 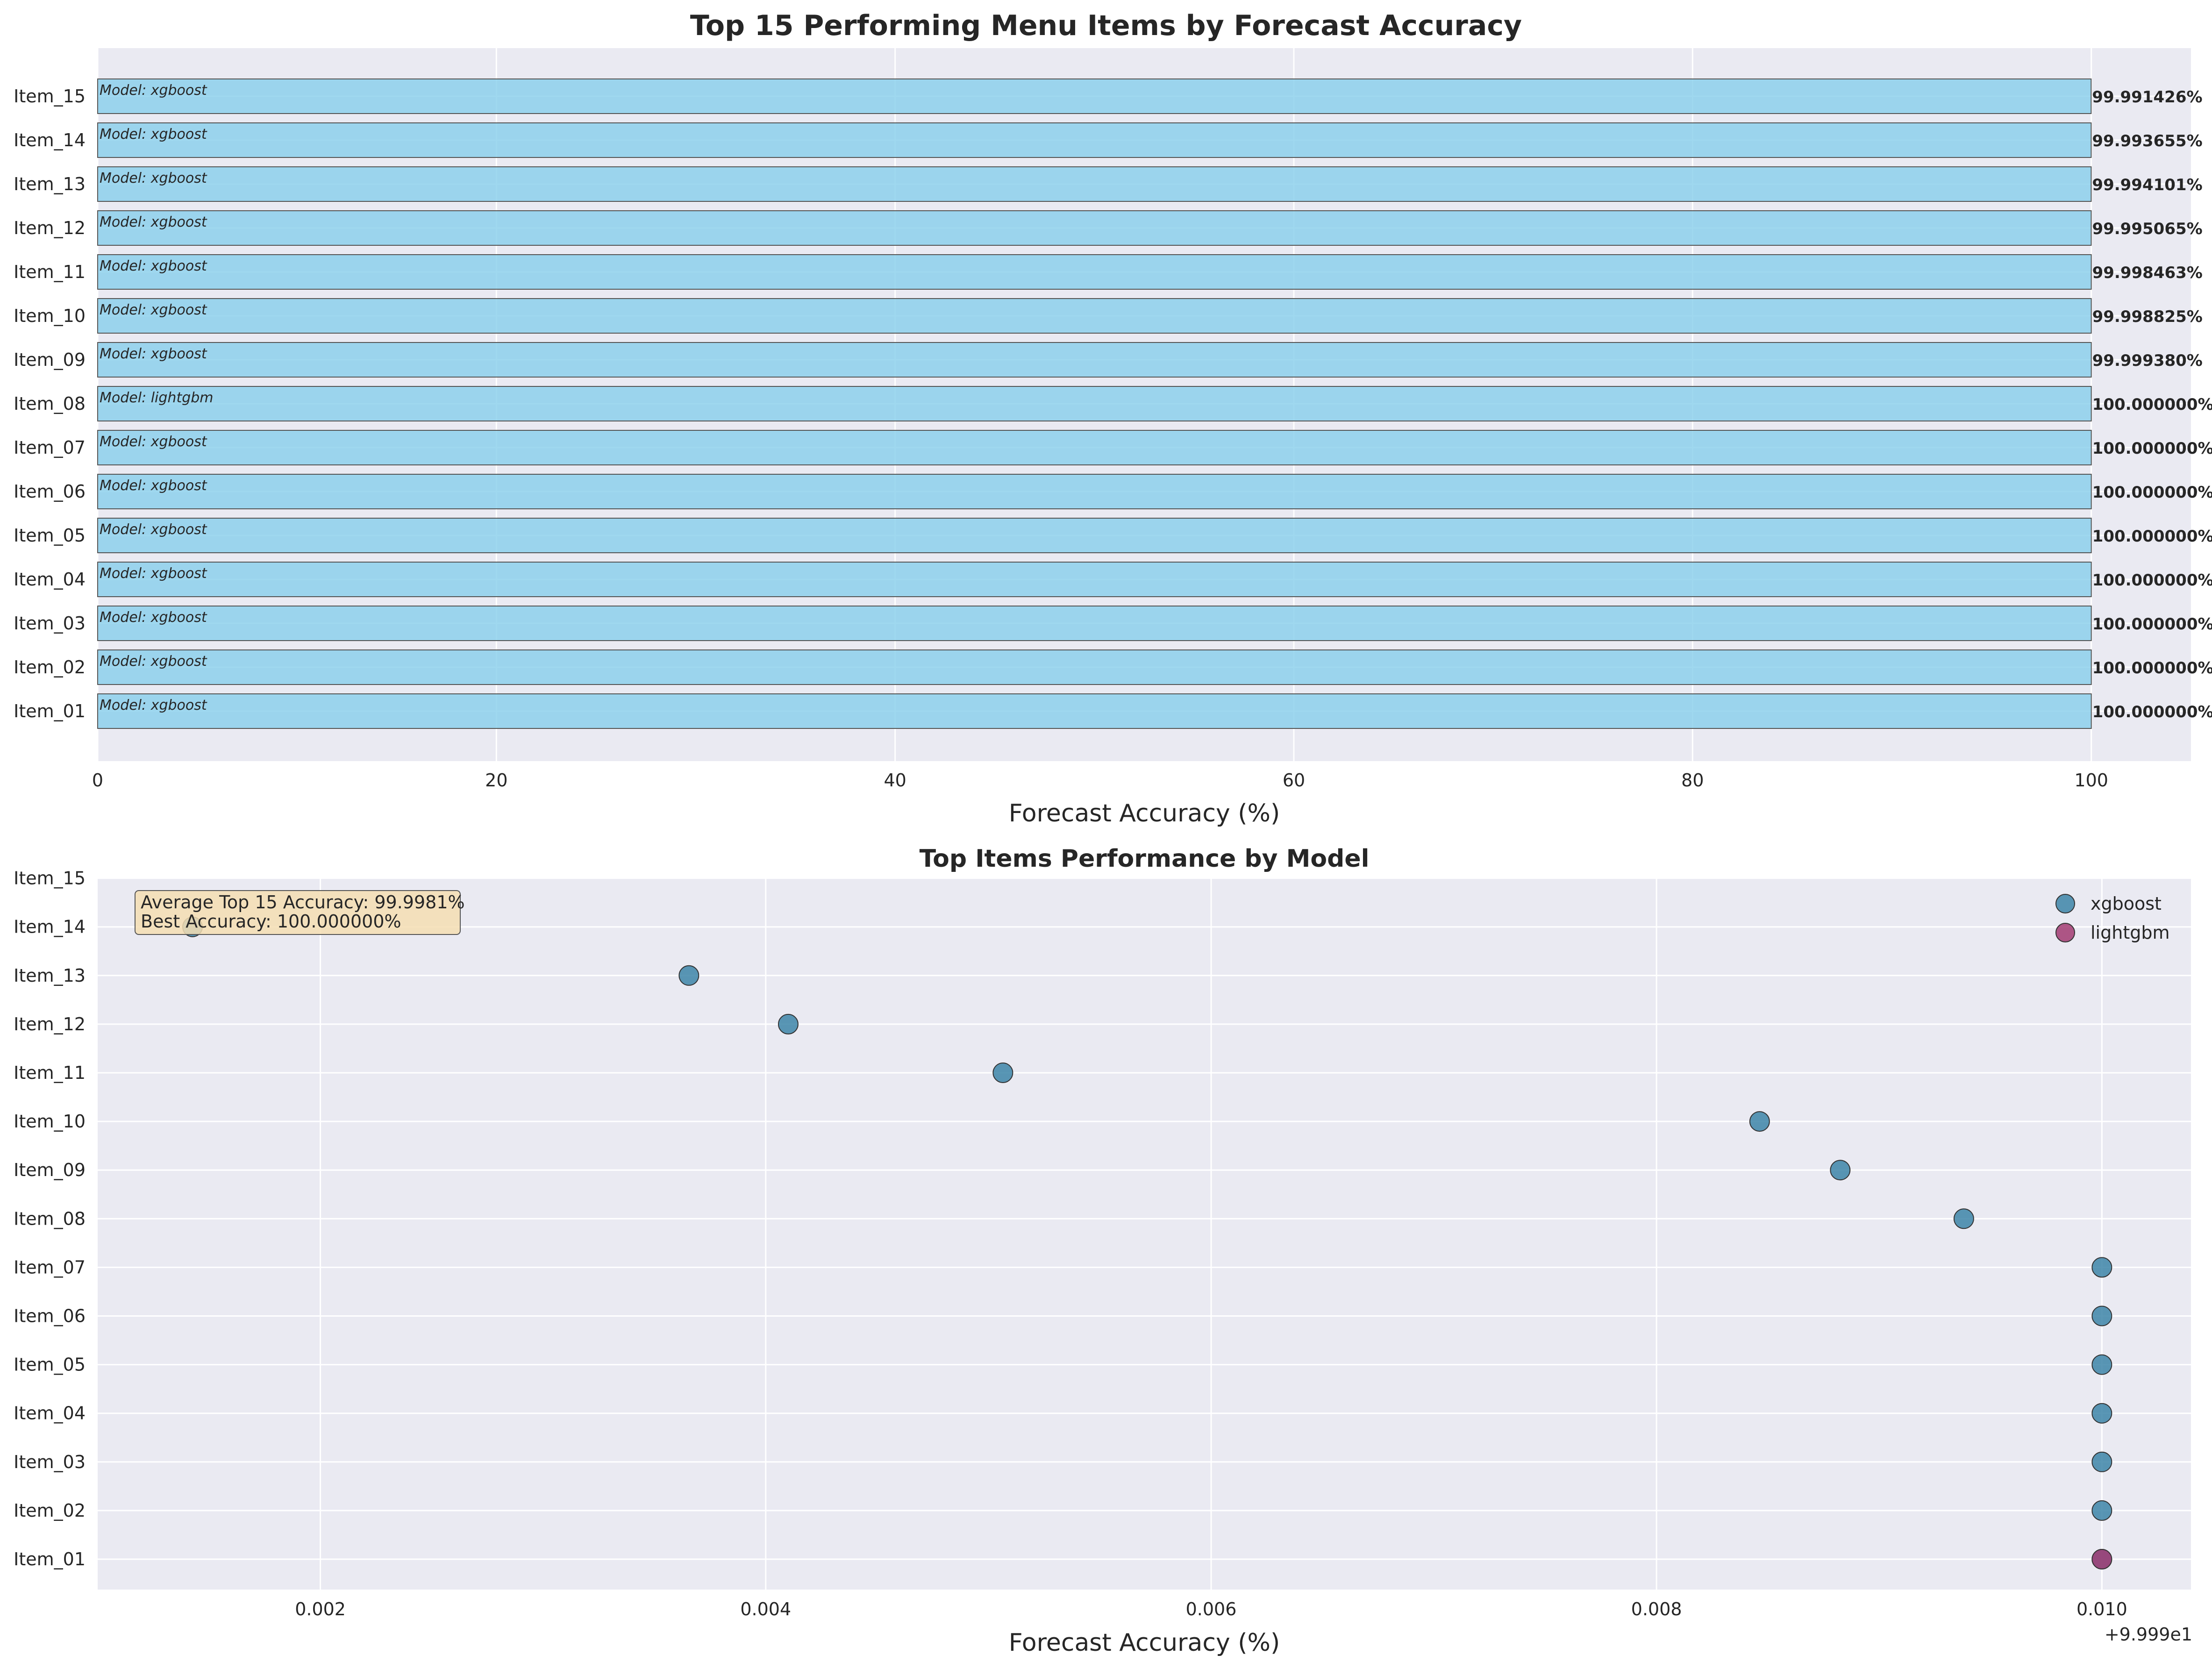 I want to click on bottom-y-tick-label: Item_11, so click(x=50, y=1073).